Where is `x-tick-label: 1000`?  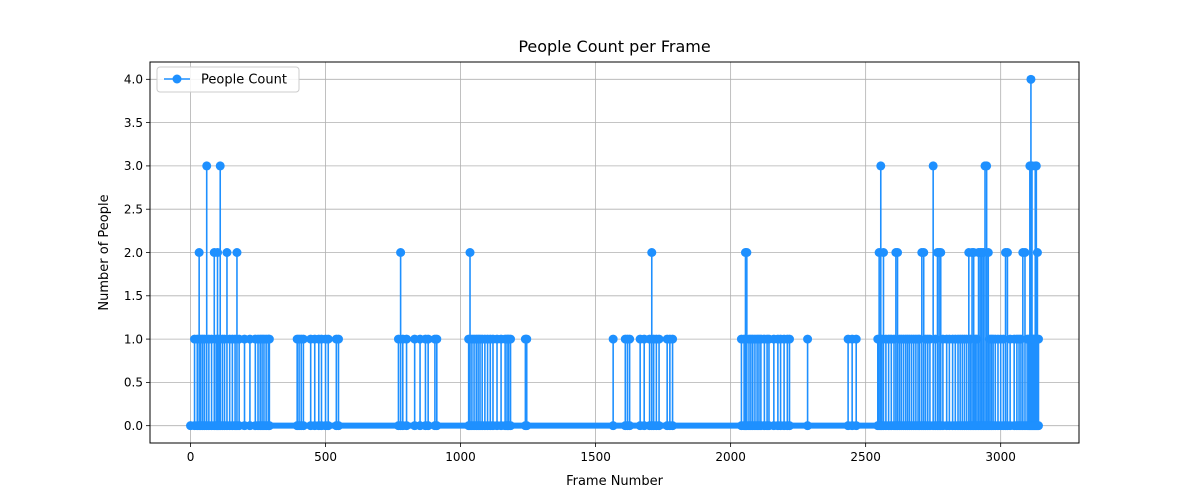
x-tick-label: 1000 is located at coordinates (460, 457).